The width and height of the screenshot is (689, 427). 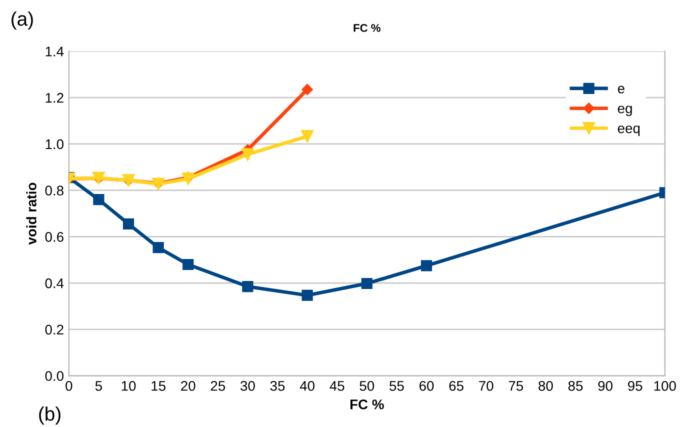 What do you see at coordinates (516, 386) in the screenshot?
I see `x-tick-label: 75` at bounding box center [516, 386].